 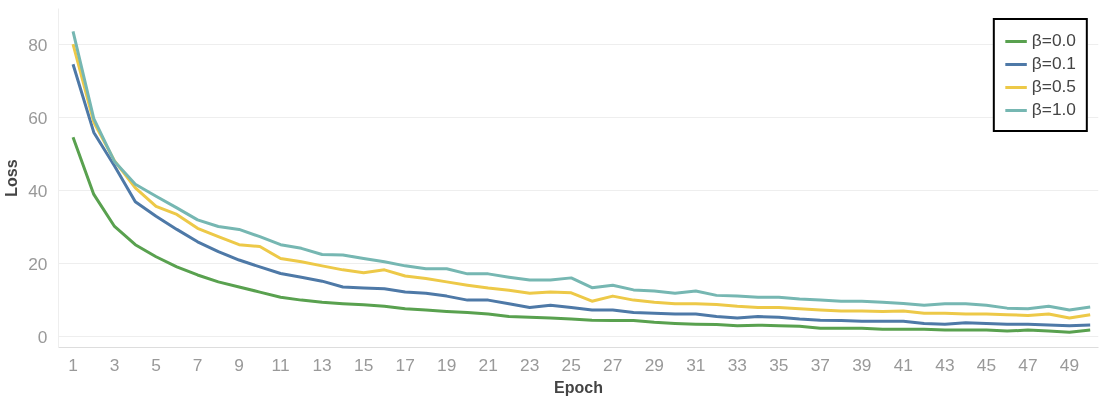 I want to click on y-axis-title: Loss, so click(x=12, y=178).